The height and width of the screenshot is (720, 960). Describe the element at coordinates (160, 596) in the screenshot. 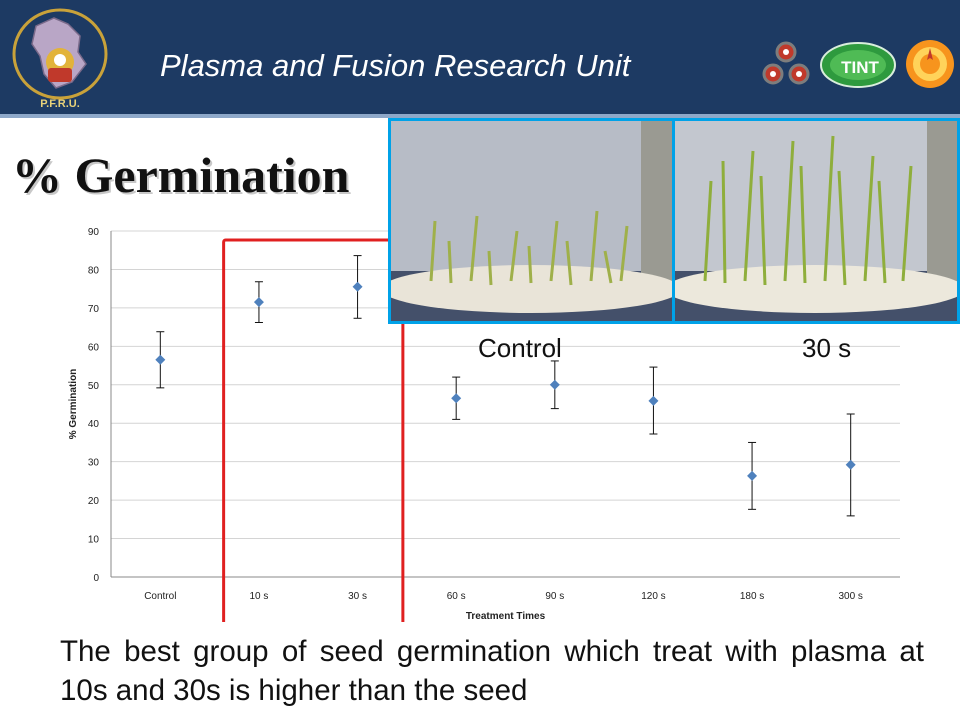

I see `x-tick-label: Control` at that location.